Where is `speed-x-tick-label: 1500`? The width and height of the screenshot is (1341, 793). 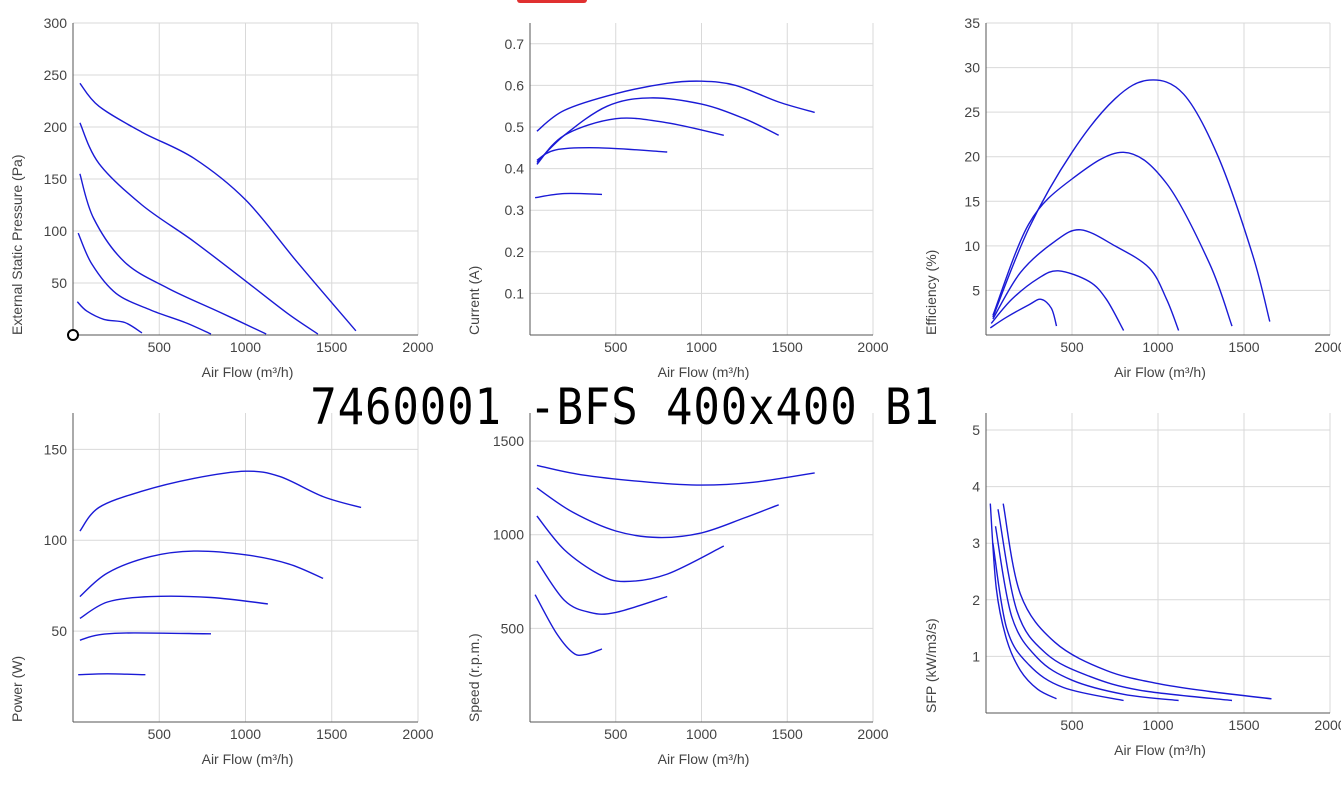 speed-x-tick-label: 1500 is located at coordinates (787, 734).